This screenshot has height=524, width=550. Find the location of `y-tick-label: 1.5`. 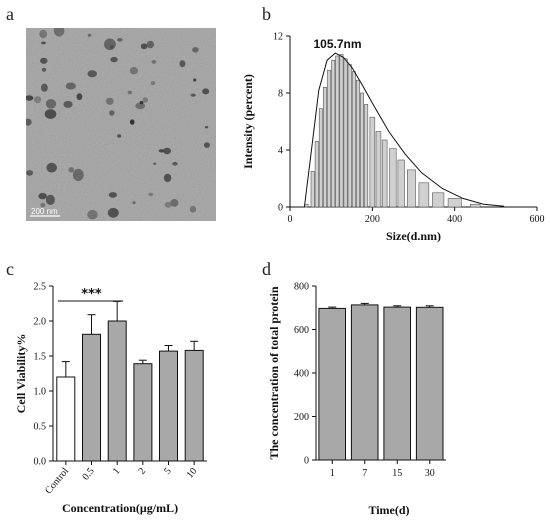

y-tick-label: 1.5 is located at coordinates (40, 357).